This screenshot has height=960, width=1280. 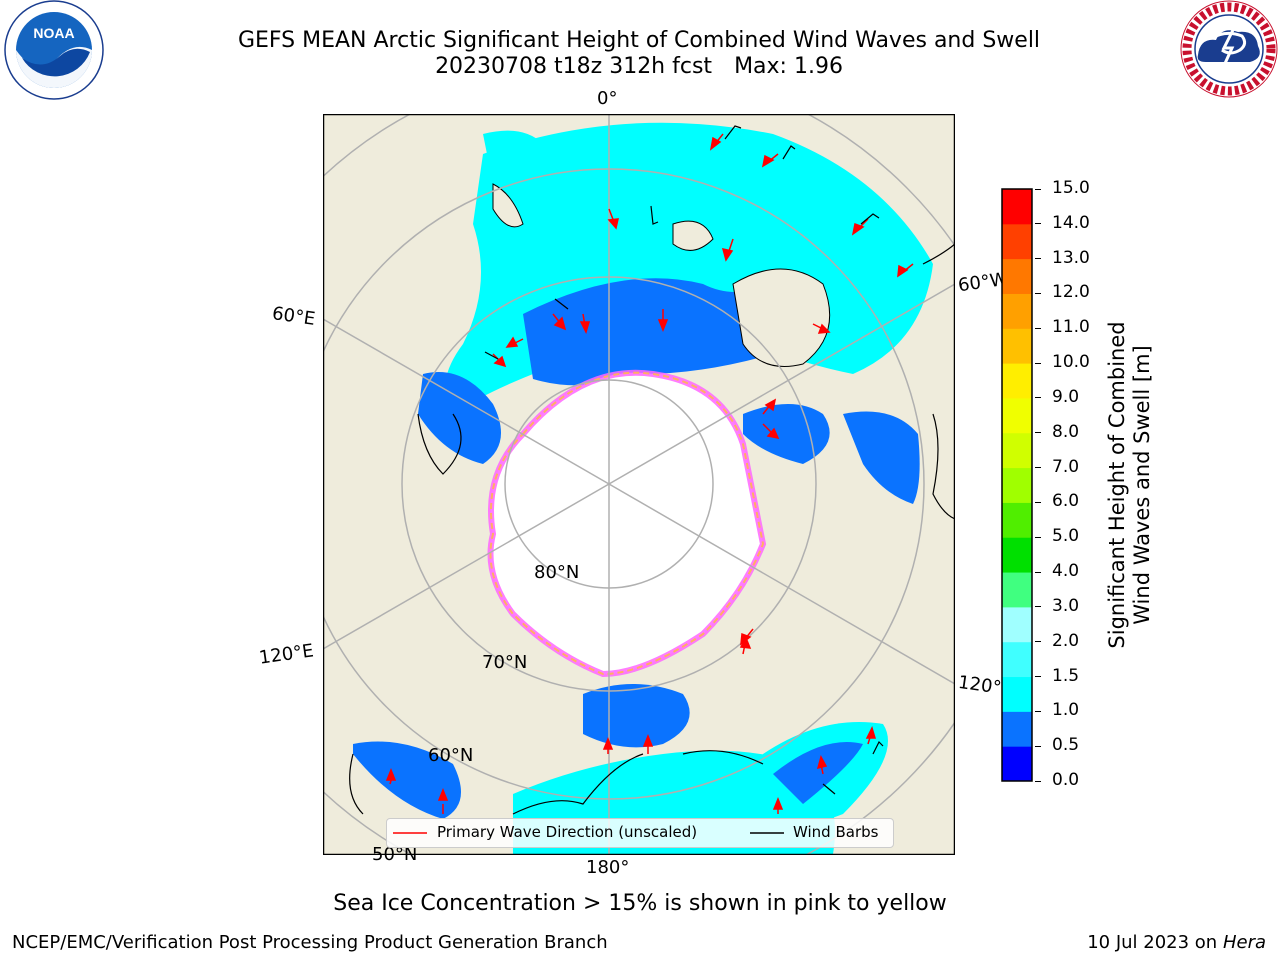 I want to click on colorbar-tick-label: 1.0, so click(x=1066, y=710).